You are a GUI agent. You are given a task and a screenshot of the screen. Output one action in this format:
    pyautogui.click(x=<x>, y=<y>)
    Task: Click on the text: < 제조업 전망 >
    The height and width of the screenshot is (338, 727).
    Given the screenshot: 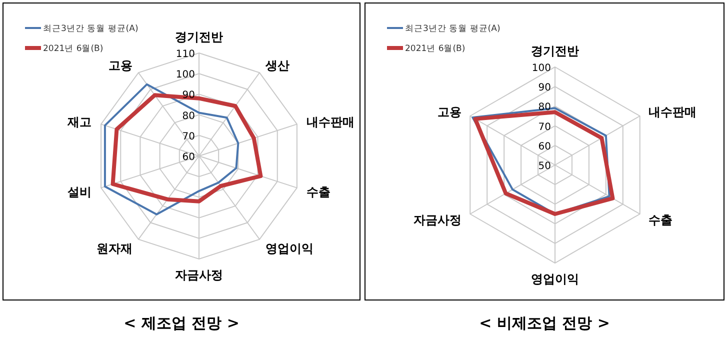 What is the action you would take?
    pyautogui.click(x=182, y=323)
    